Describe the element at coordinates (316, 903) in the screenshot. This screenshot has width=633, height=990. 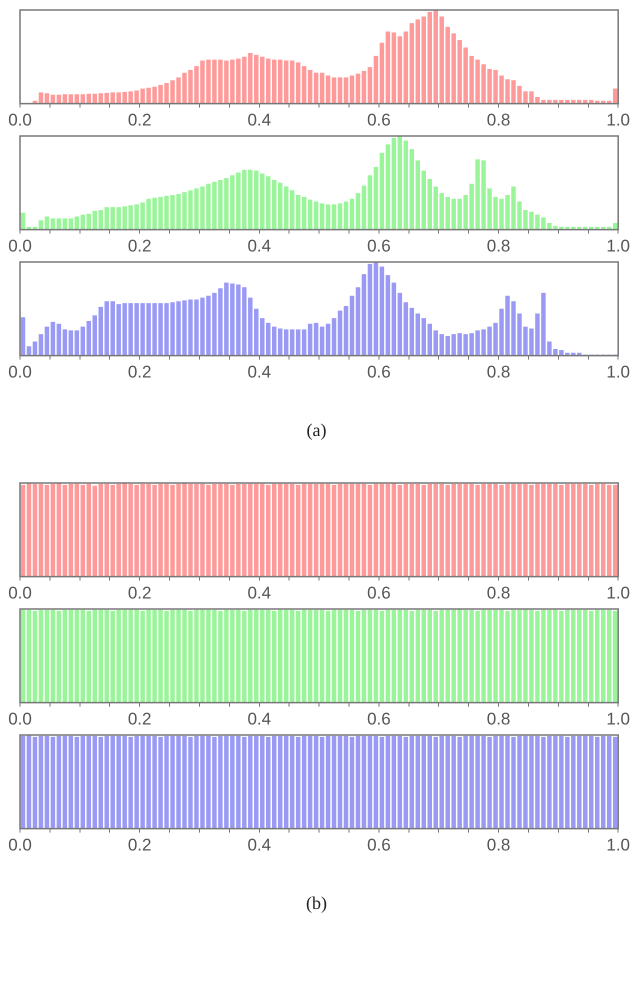
I see `text: (b)` at that location.